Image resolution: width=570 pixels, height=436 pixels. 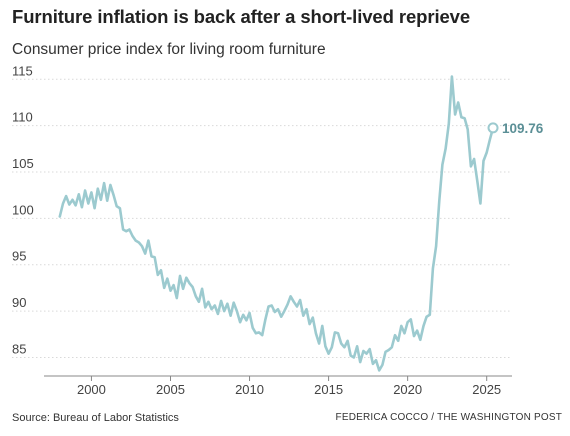 I want to click on end-point-marker, so click(x=493, y=128).